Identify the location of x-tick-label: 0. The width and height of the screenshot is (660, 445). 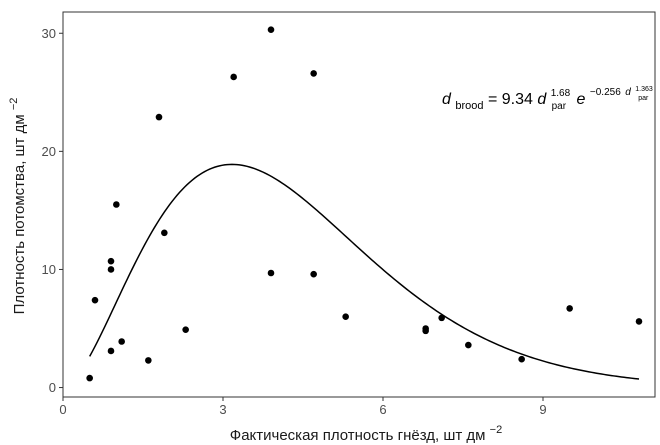
(62, 409).